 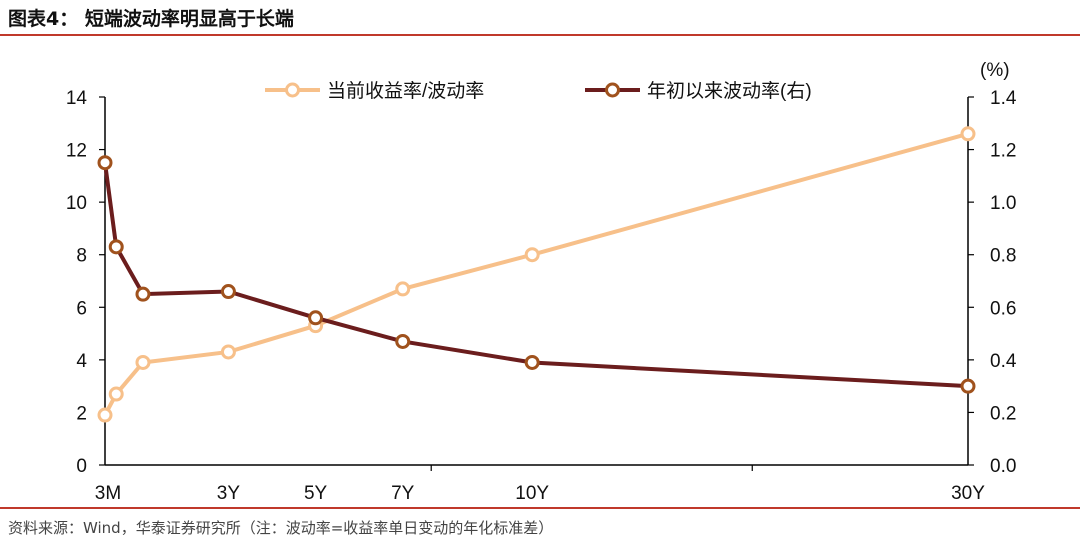 What do you see at coordinates (1003, 98) in the screenshot?
I see `y-right-tick-label: 1.4` at bounding box center [1003, 98].